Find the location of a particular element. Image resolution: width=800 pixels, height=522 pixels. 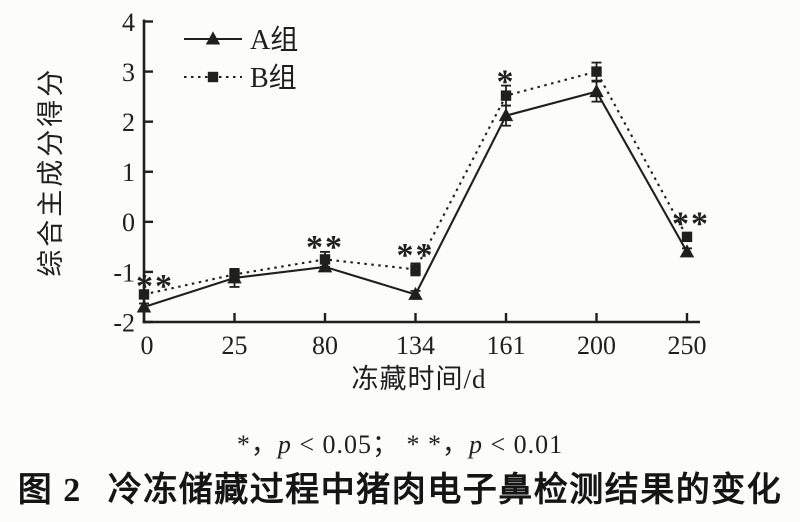

y-tick-label: 3 is located at coordinates (128, 72).